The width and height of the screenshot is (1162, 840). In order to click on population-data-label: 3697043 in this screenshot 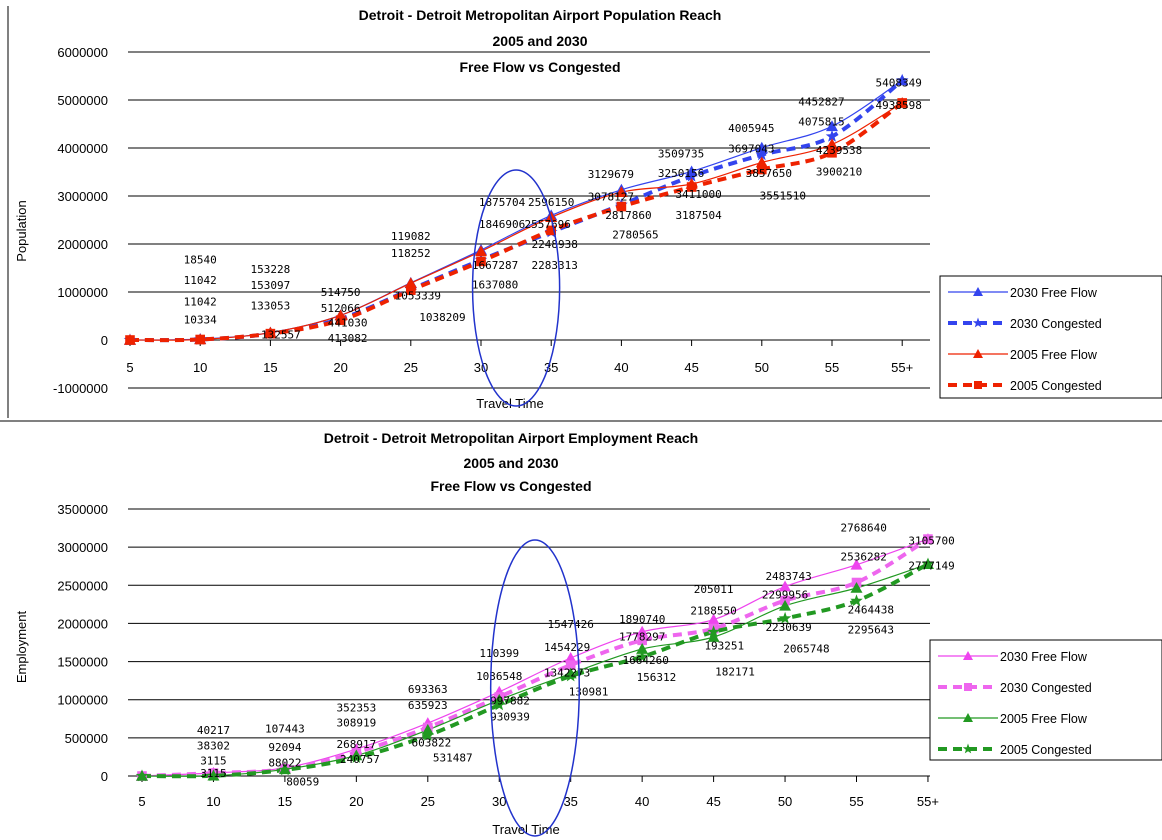, I will do `click(751, 148)`.